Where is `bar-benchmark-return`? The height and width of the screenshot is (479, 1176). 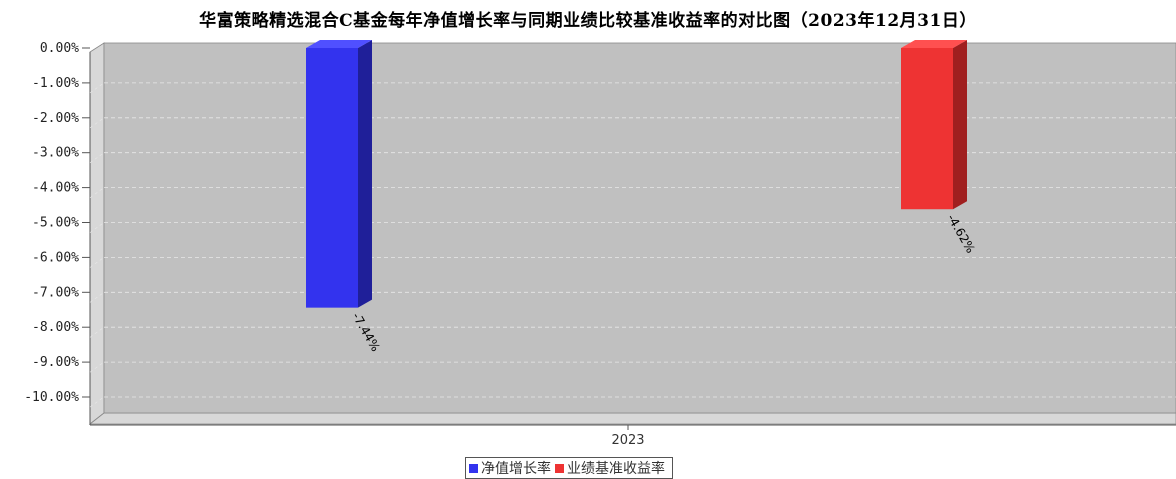
bar-benchmark-return is located at coordinates (934, 125).